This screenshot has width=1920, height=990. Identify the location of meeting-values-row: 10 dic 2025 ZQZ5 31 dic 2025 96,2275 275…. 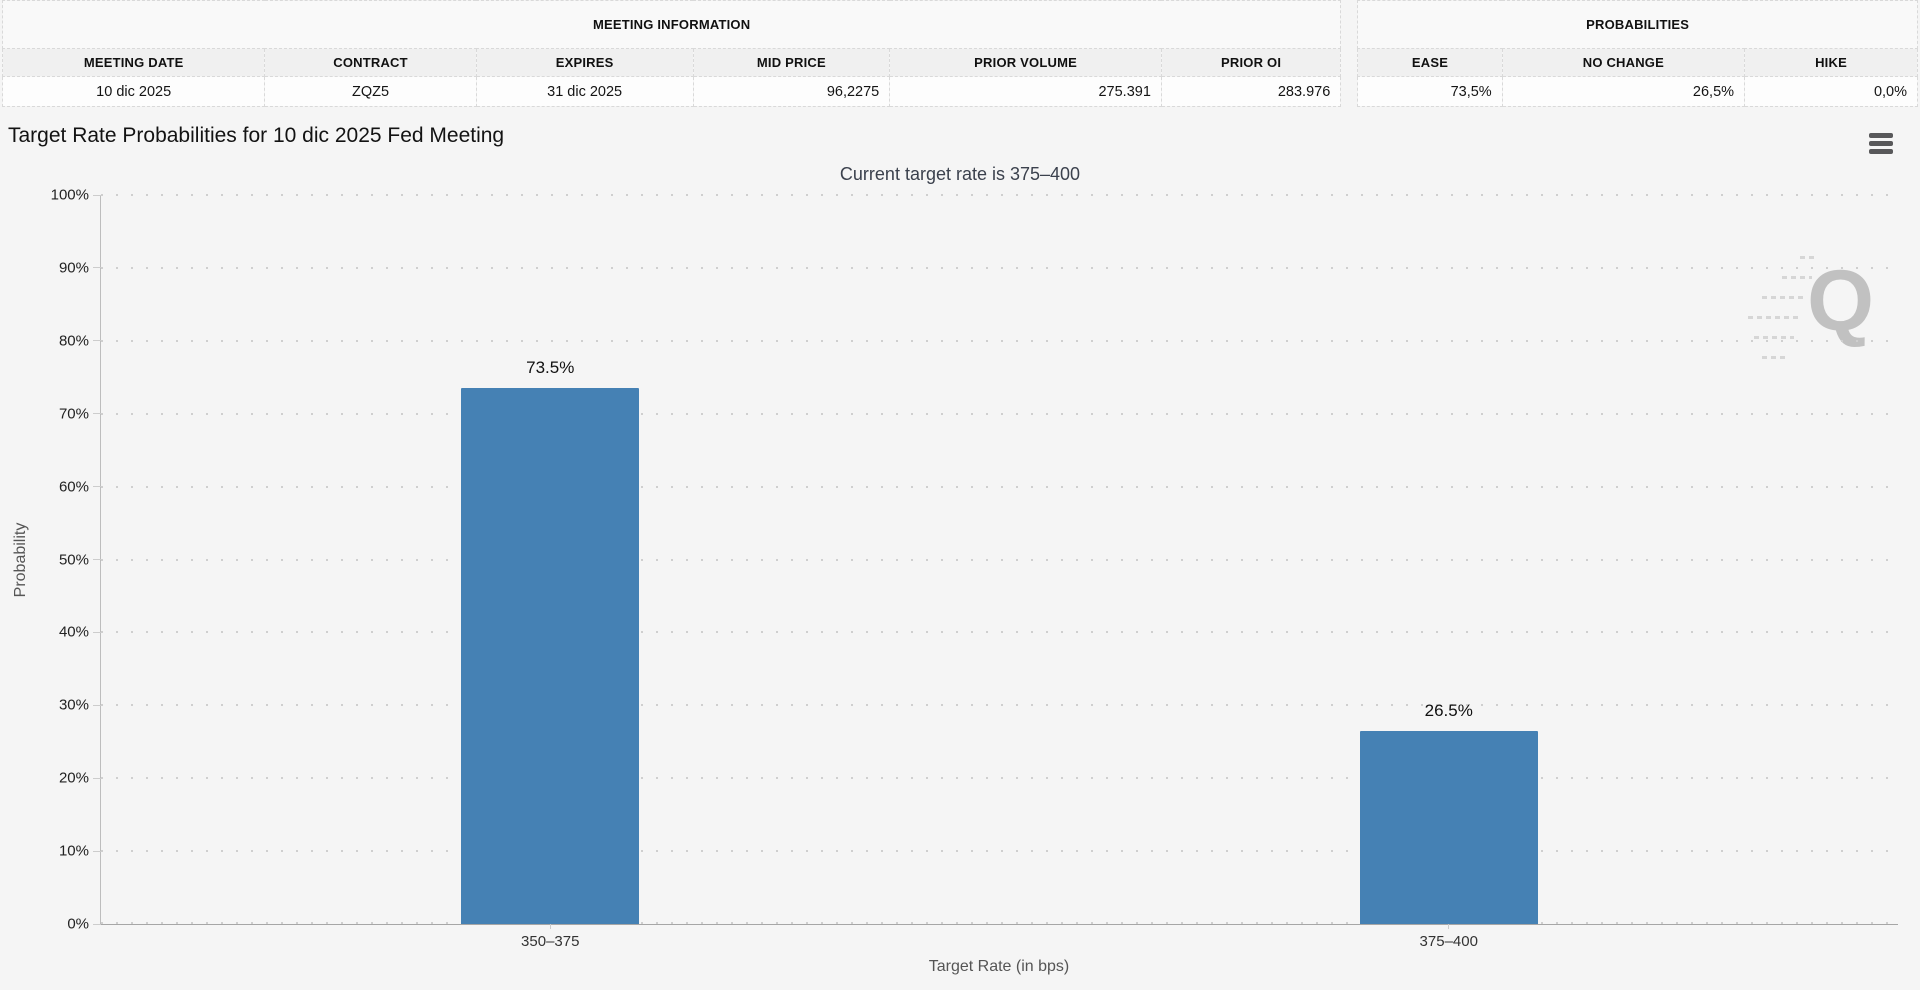
(671, 91).